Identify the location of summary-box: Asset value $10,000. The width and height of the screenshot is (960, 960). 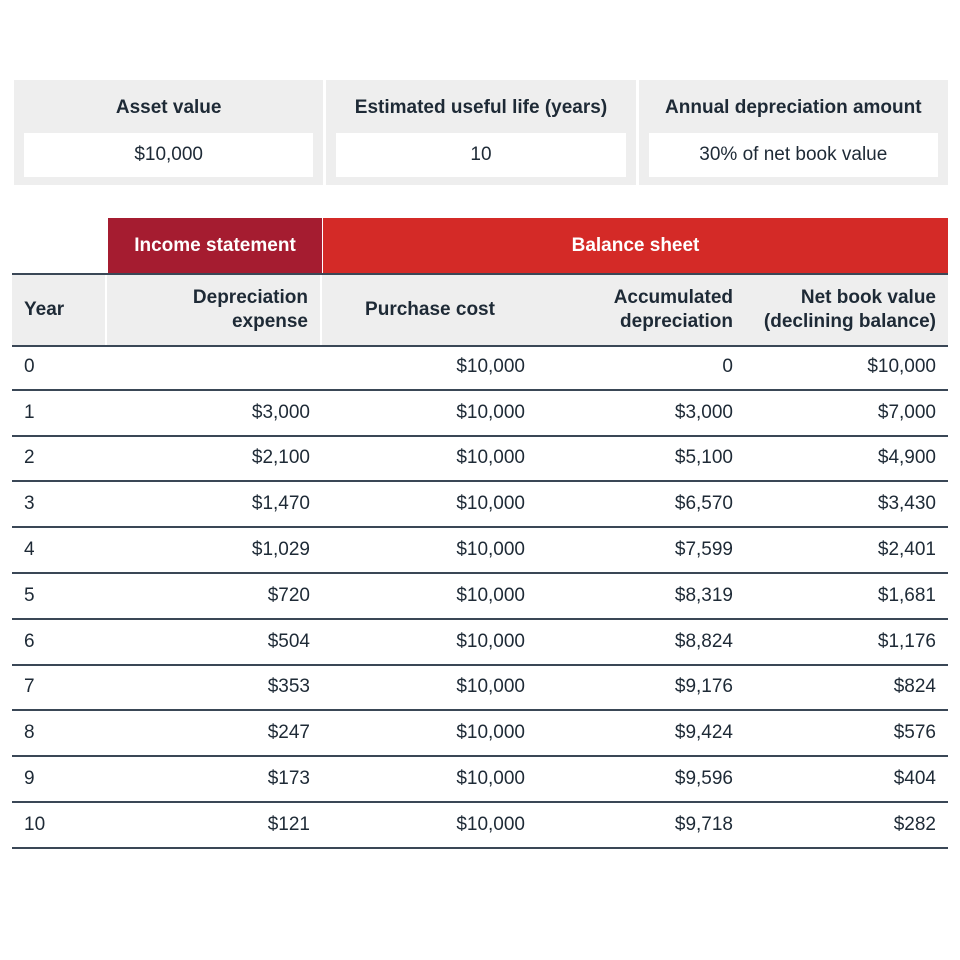
(169, 132).